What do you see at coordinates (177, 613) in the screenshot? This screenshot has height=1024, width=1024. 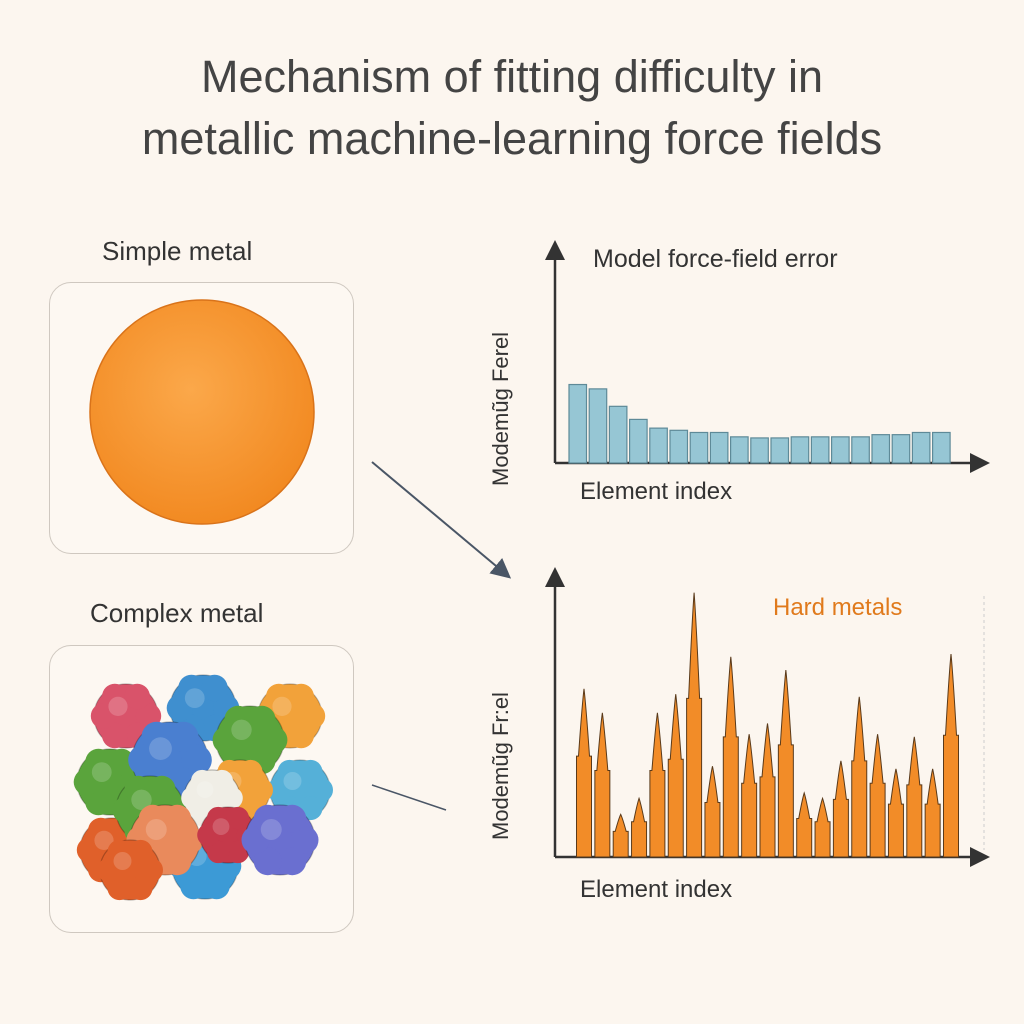 I see `complex-metal-label: Complex metal` at bounding box center [177, 613].